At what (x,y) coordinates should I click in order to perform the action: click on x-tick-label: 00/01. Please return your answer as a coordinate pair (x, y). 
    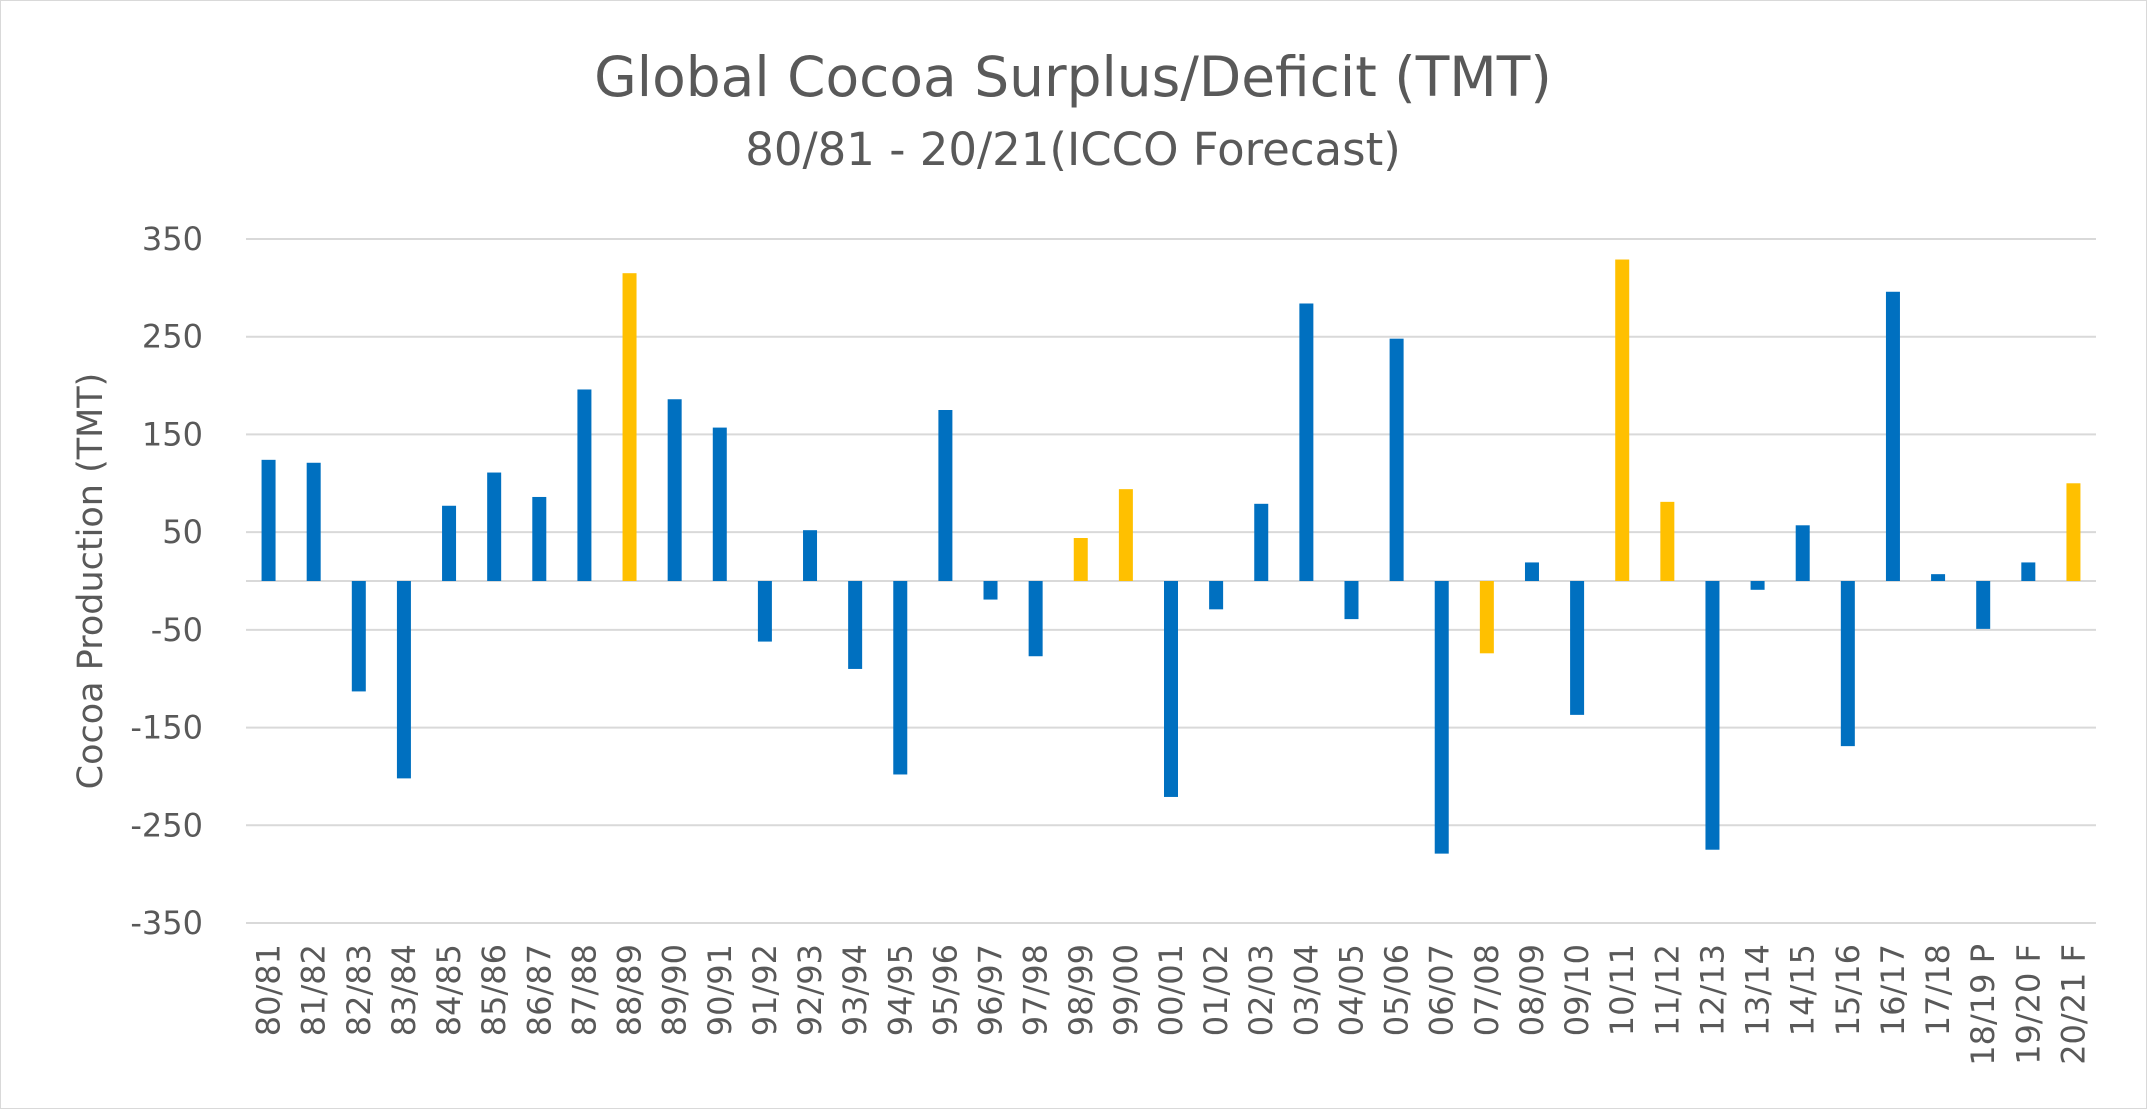
    Looking at the image, I should click on (1171, 990).